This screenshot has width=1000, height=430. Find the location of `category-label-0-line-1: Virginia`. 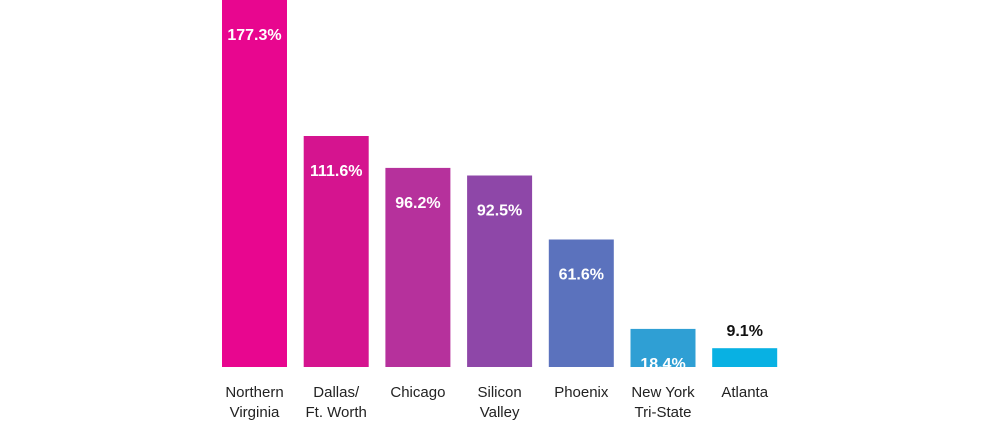

category-label-0-line-1: Virginia is located at coordinates (255, 412).